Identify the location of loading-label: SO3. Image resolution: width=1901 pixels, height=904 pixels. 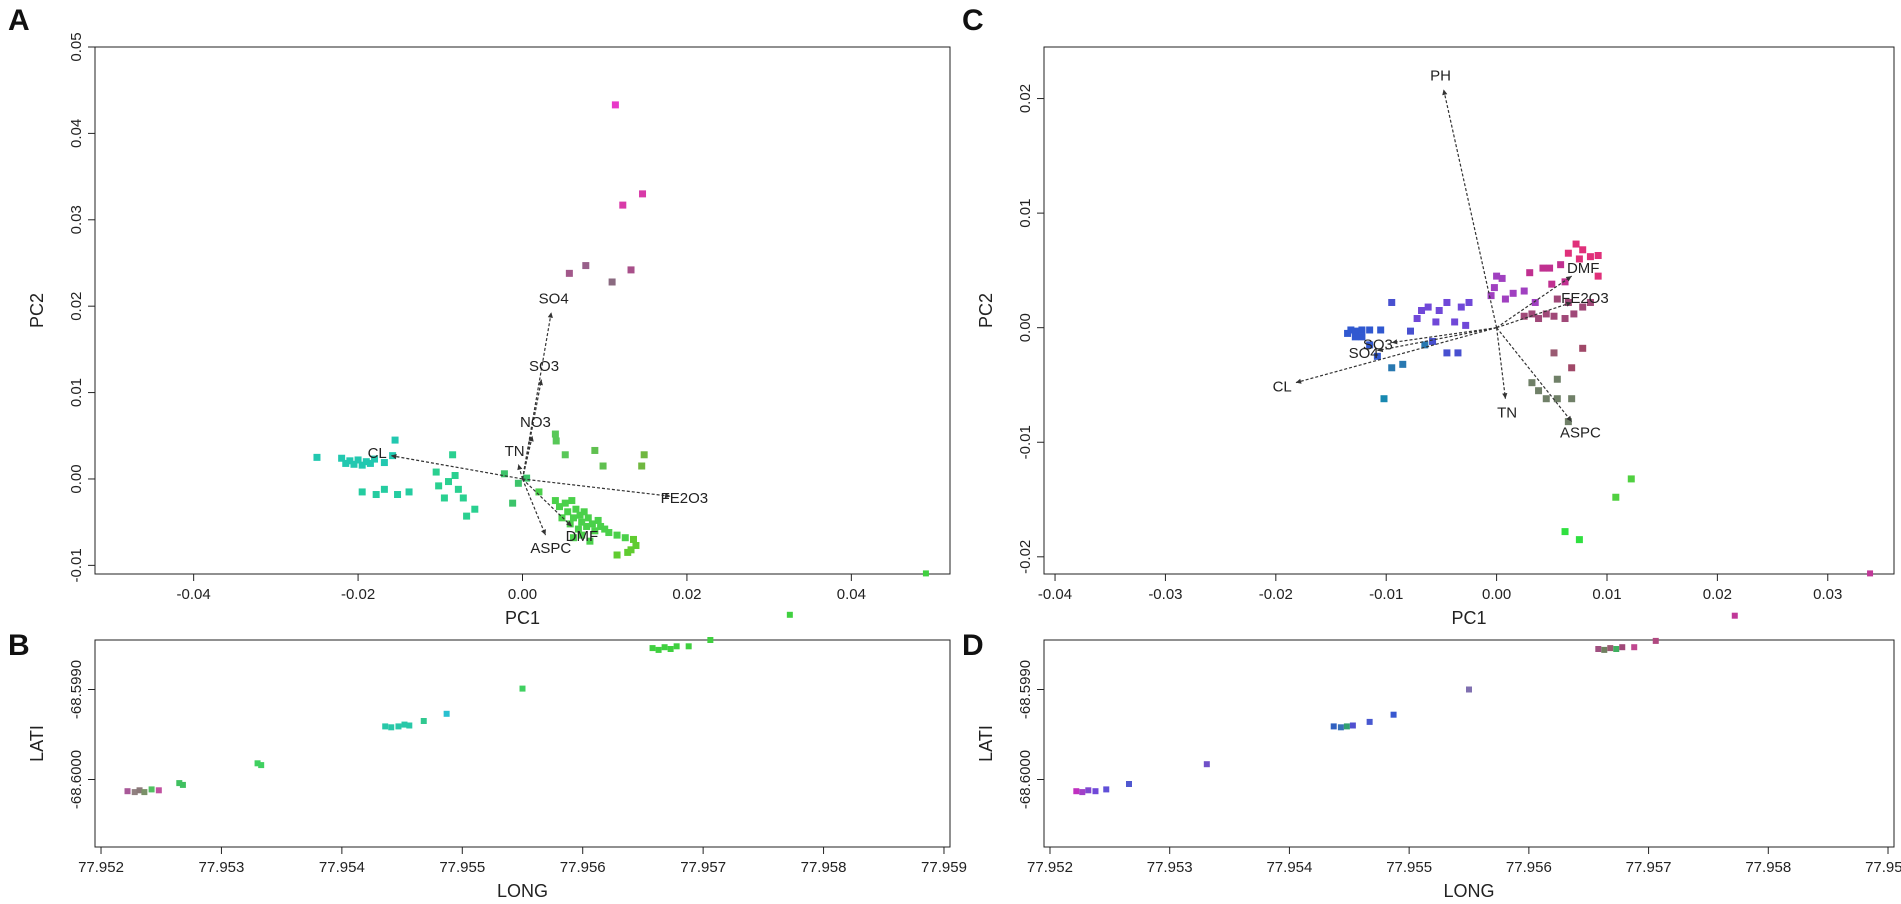
(544, 366).